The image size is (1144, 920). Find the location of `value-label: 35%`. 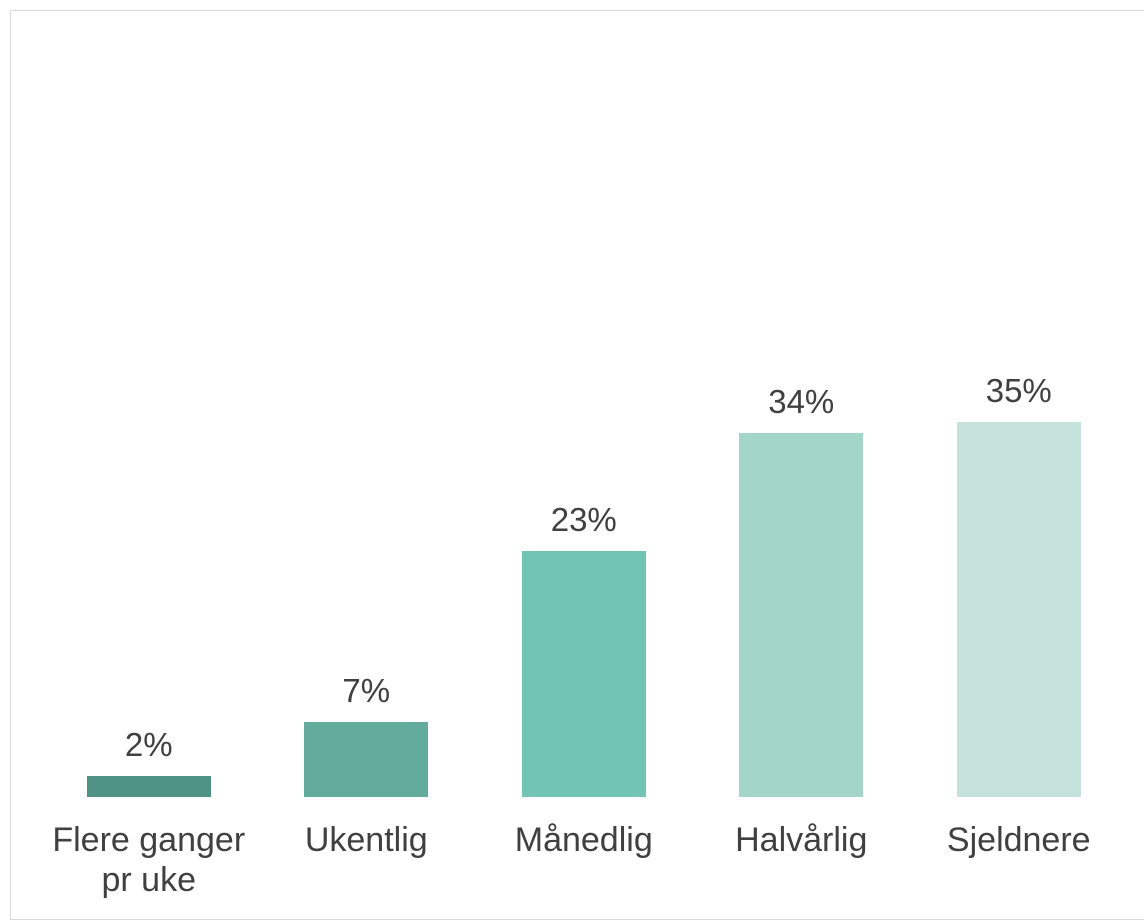

value-label: 35% is located at coordinates (1018, 391).